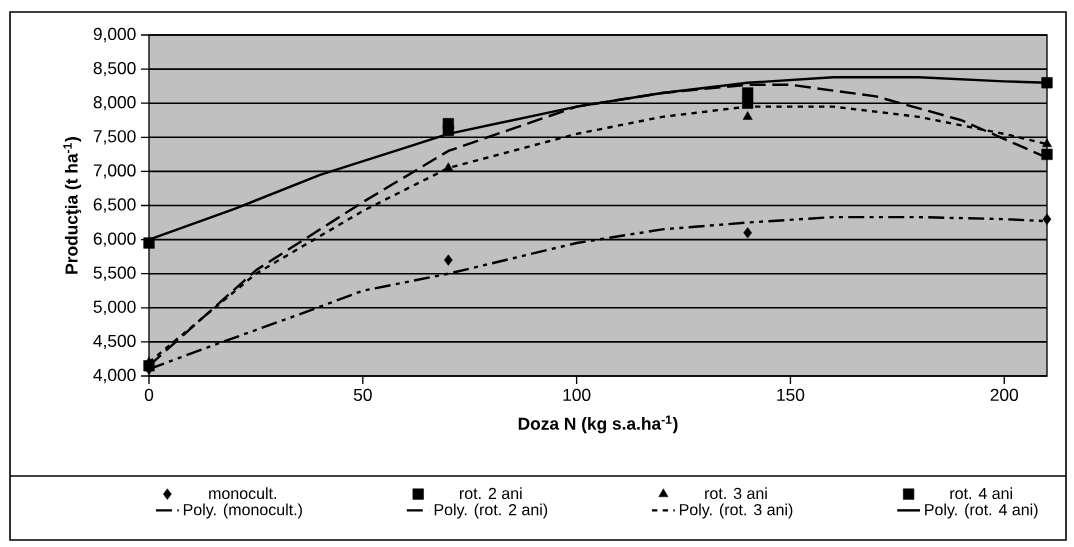 Image resolution: width=1074 pixels, height=547 pixels. What do you see at coordinates (1004, 394) in the screenshot?
I see `x-tick-label: 200` at bounding box center [1004, 394].